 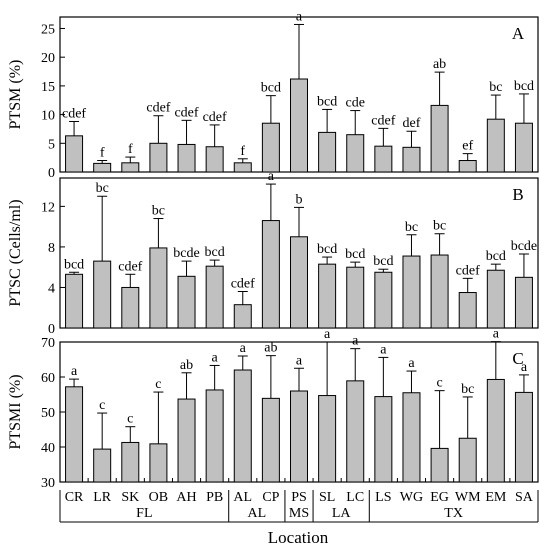 I want to click on panel-c-ytick-label: 70, so click(x=48, y=343).